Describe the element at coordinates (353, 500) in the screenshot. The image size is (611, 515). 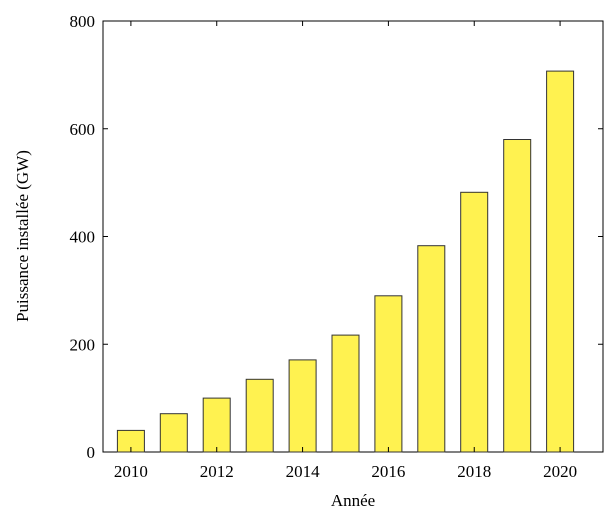
I see `x-axis-title: Année` at that location.